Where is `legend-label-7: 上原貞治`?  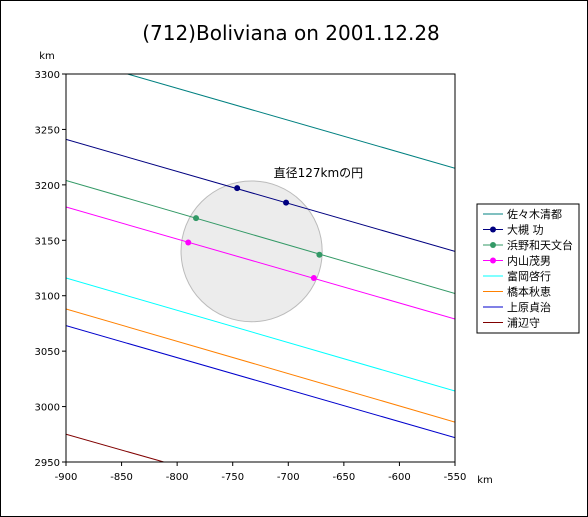
legend-label-7: 上原貞治 is located at coordinates (529, 307).